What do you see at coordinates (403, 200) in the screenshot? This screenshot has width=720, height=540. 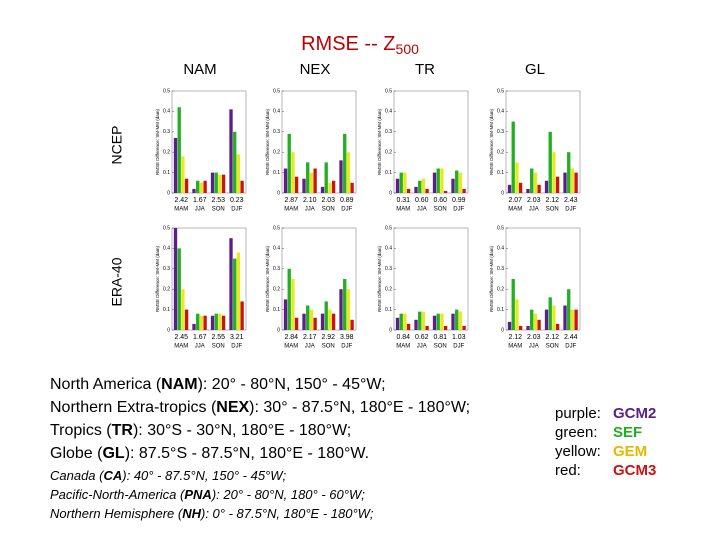 I see `base-label: 0.31` at bounding box center [403, 200].